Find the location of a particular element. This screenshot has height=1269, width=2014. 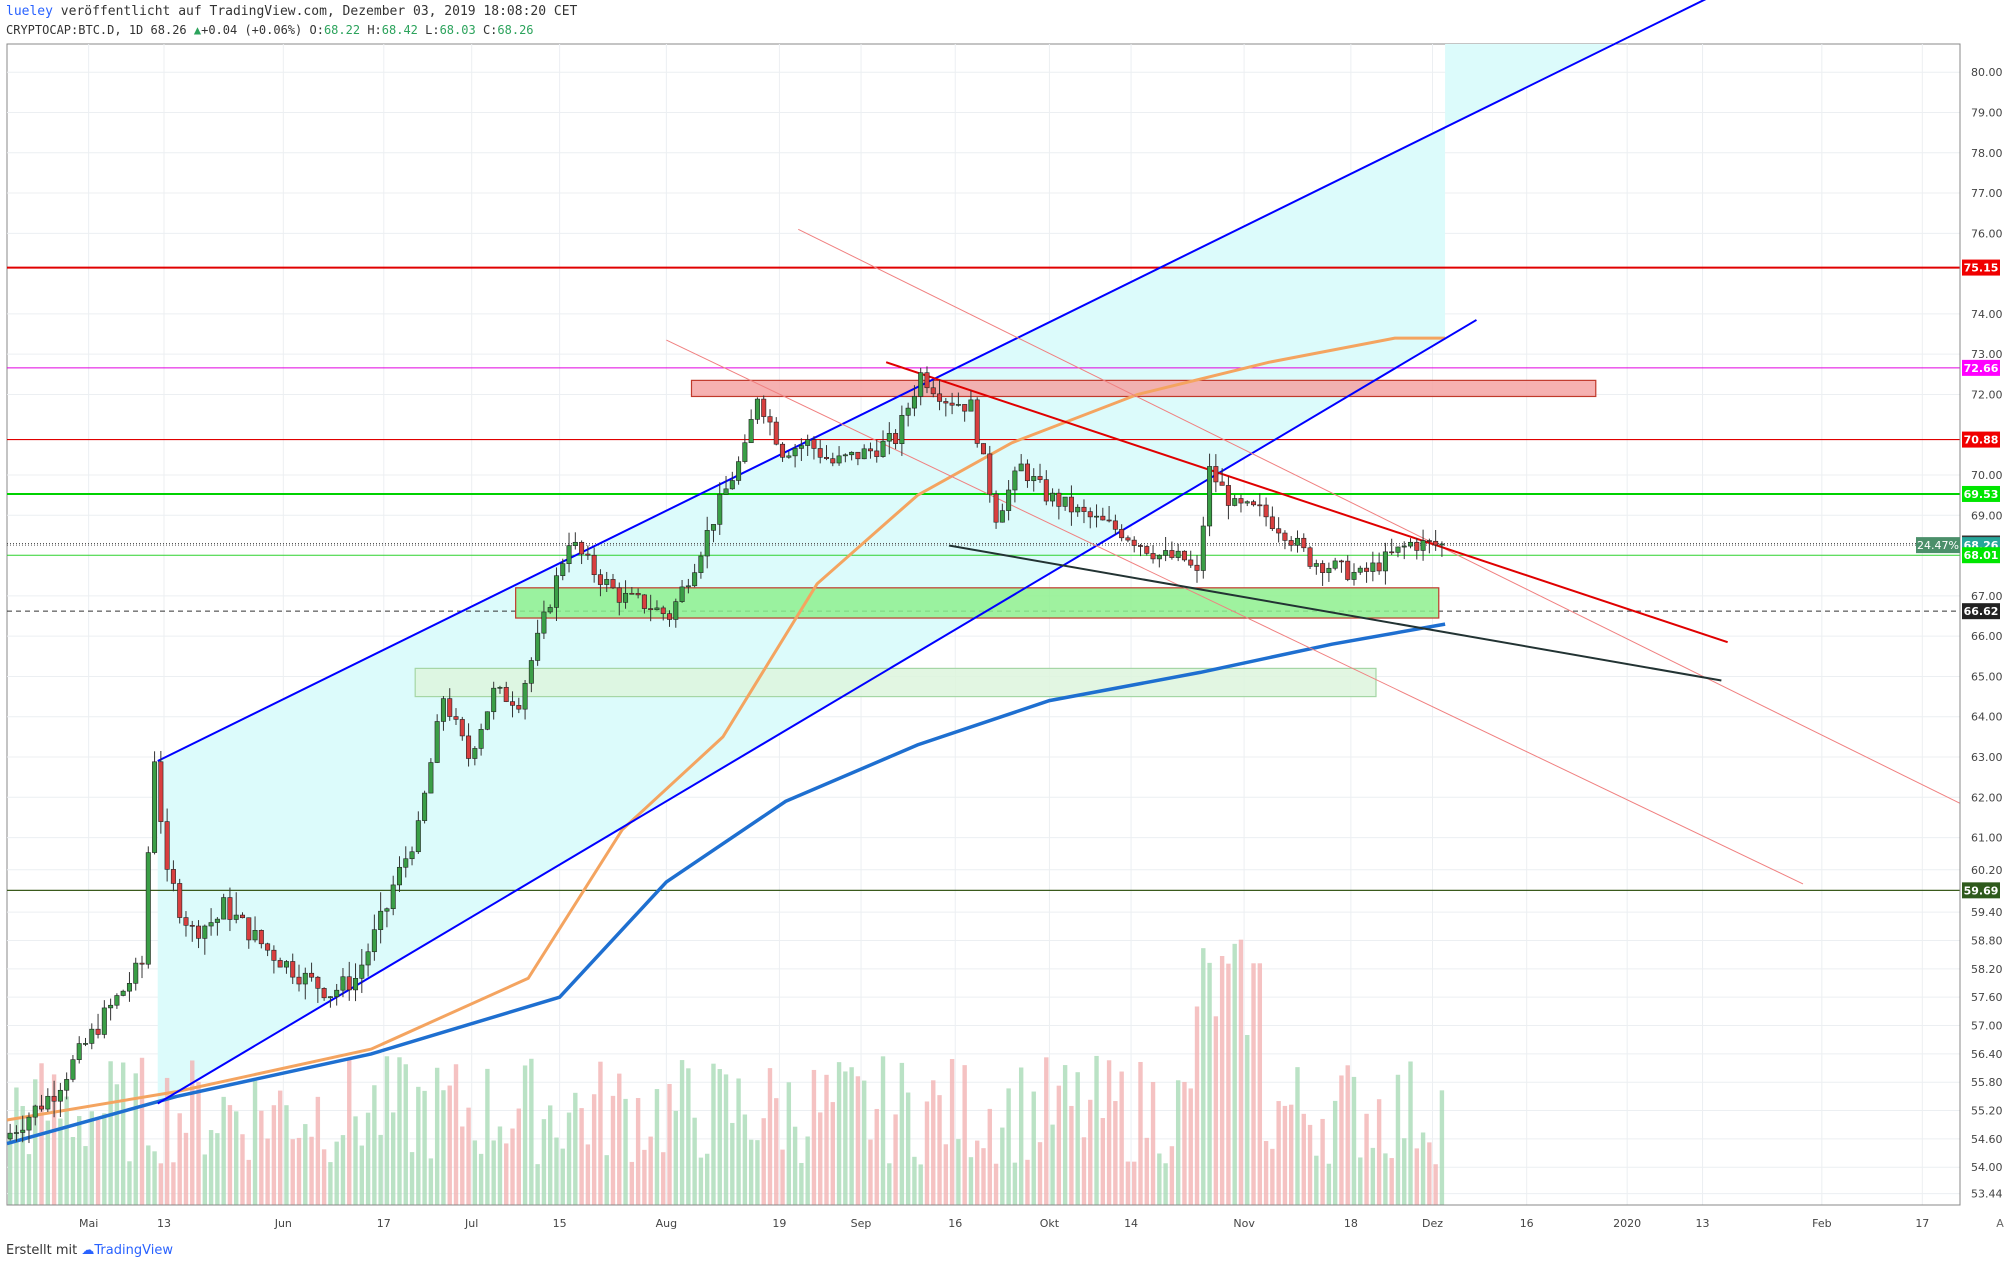

symbol-label: CRYPTOCAP:BTC.D, 1D is located at coordinates (75, 30).